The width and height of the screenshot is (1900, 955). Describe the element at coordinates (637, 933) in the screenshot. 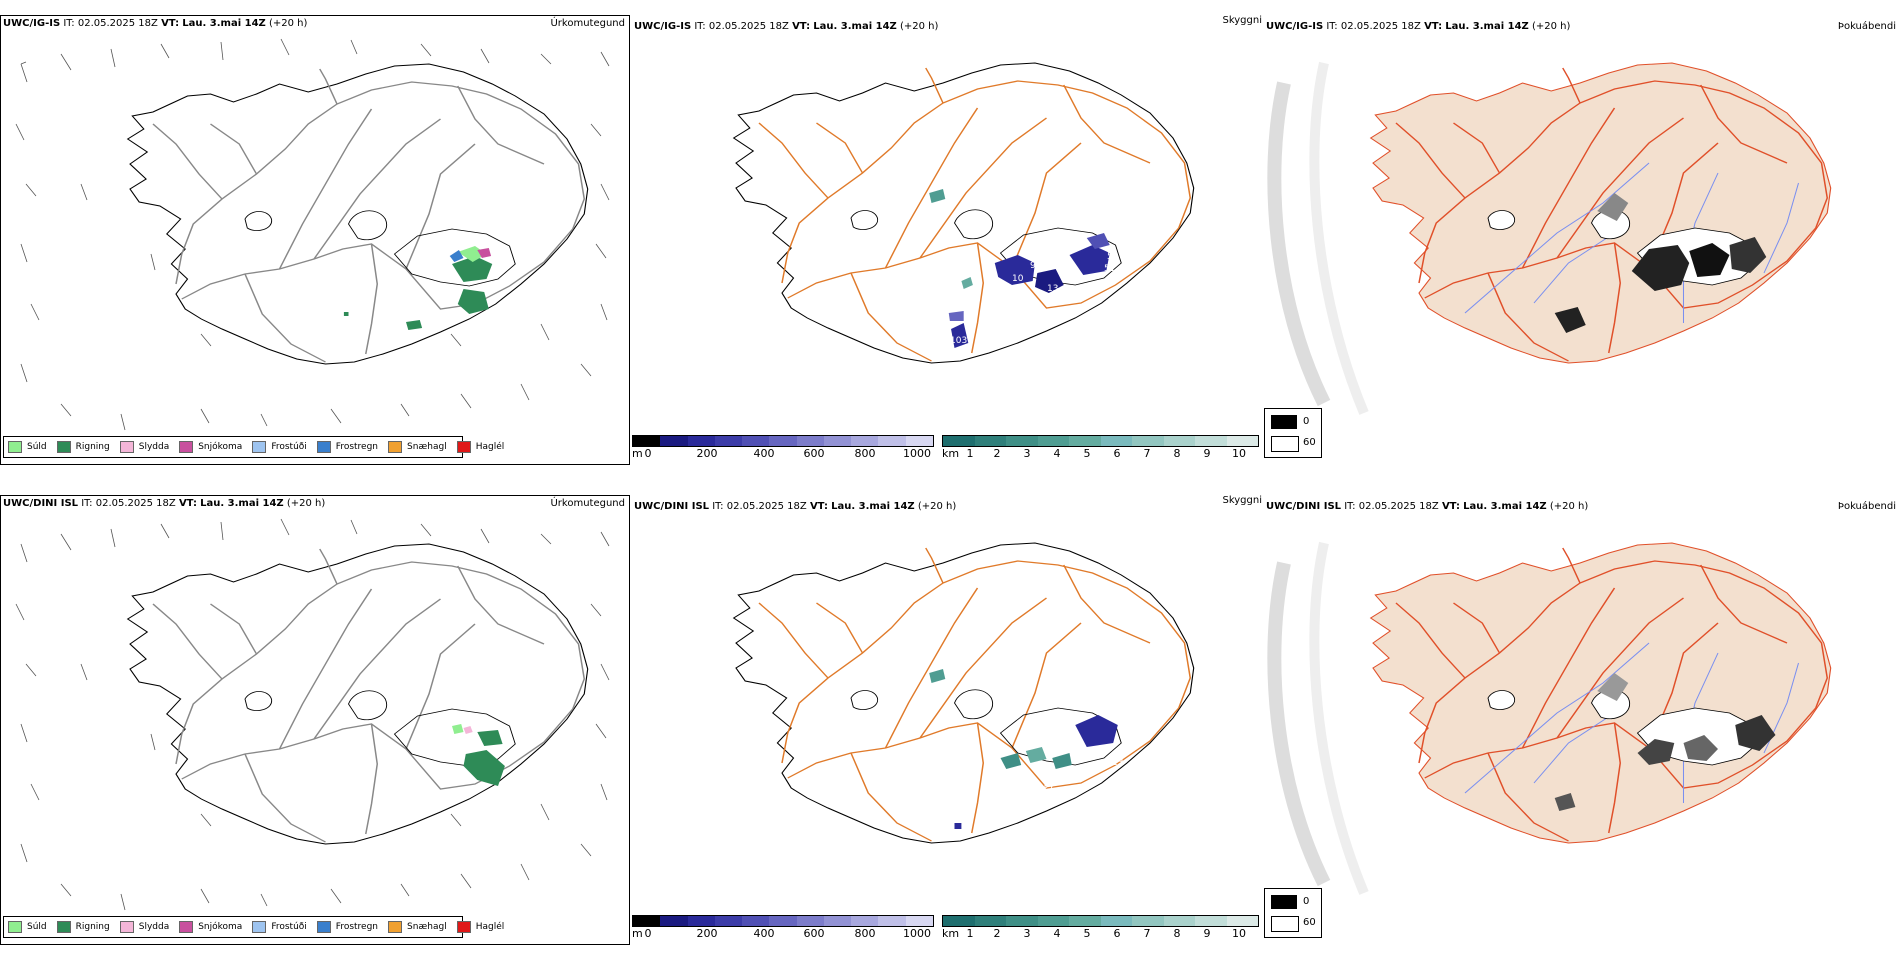

I see `ceiling-unit: m` at that location.